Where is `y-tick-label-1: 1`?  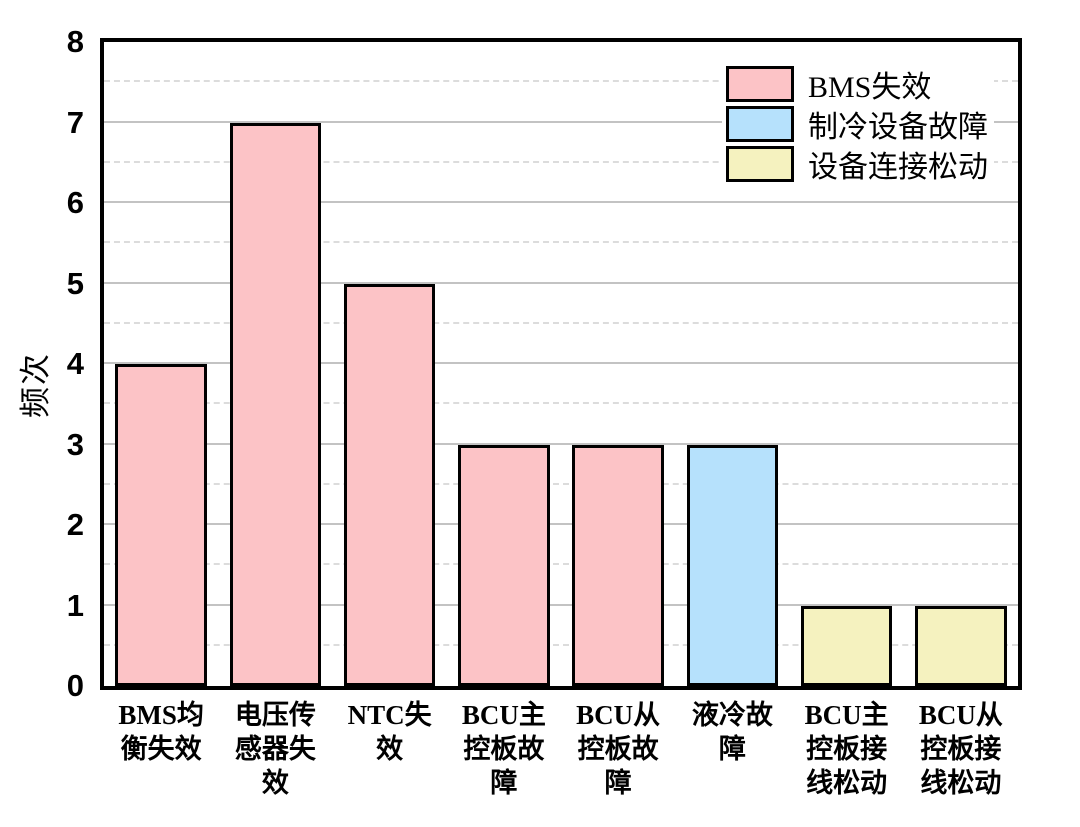 y-tick-label-1: 1 is located at coordinates (75, 605).